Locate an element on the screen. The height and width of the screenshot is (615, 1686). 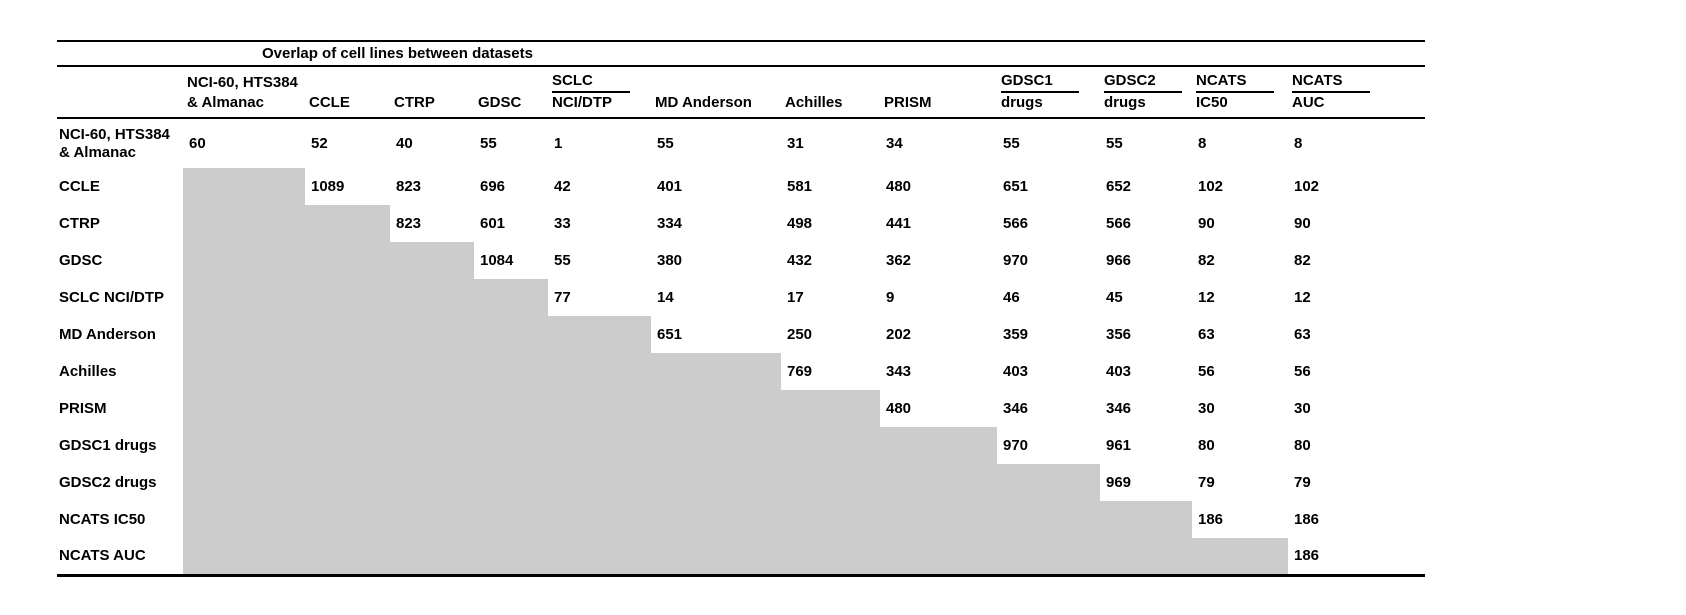
table-row: CCLE 1089 823 696 42 401 581 480 651 652 102 102 is located at coordinates (741, 186).